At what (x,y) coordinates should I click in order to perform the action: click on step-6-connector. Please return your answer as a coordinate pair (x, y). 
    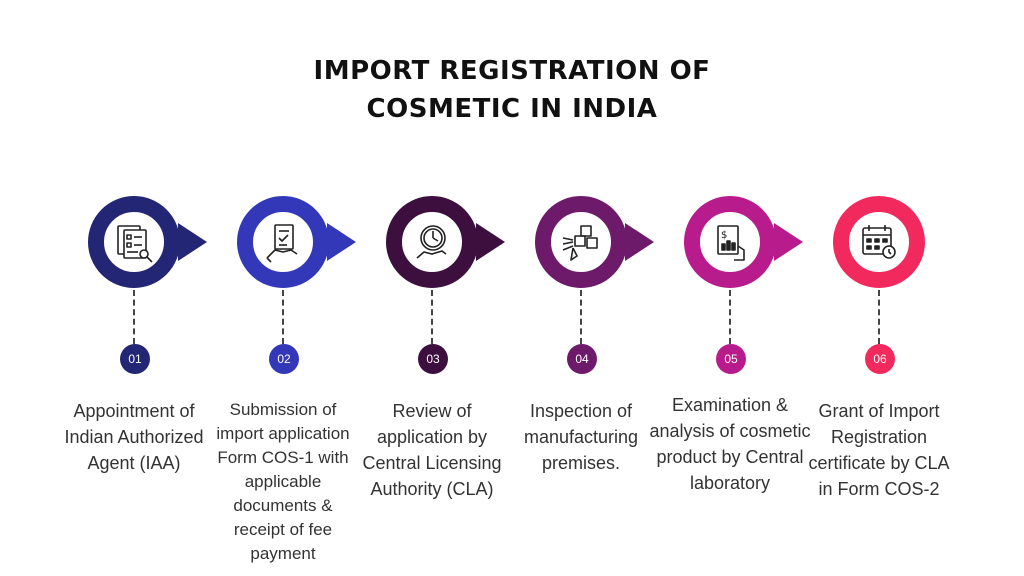
    Looking at the image, I should click on (879, 317).